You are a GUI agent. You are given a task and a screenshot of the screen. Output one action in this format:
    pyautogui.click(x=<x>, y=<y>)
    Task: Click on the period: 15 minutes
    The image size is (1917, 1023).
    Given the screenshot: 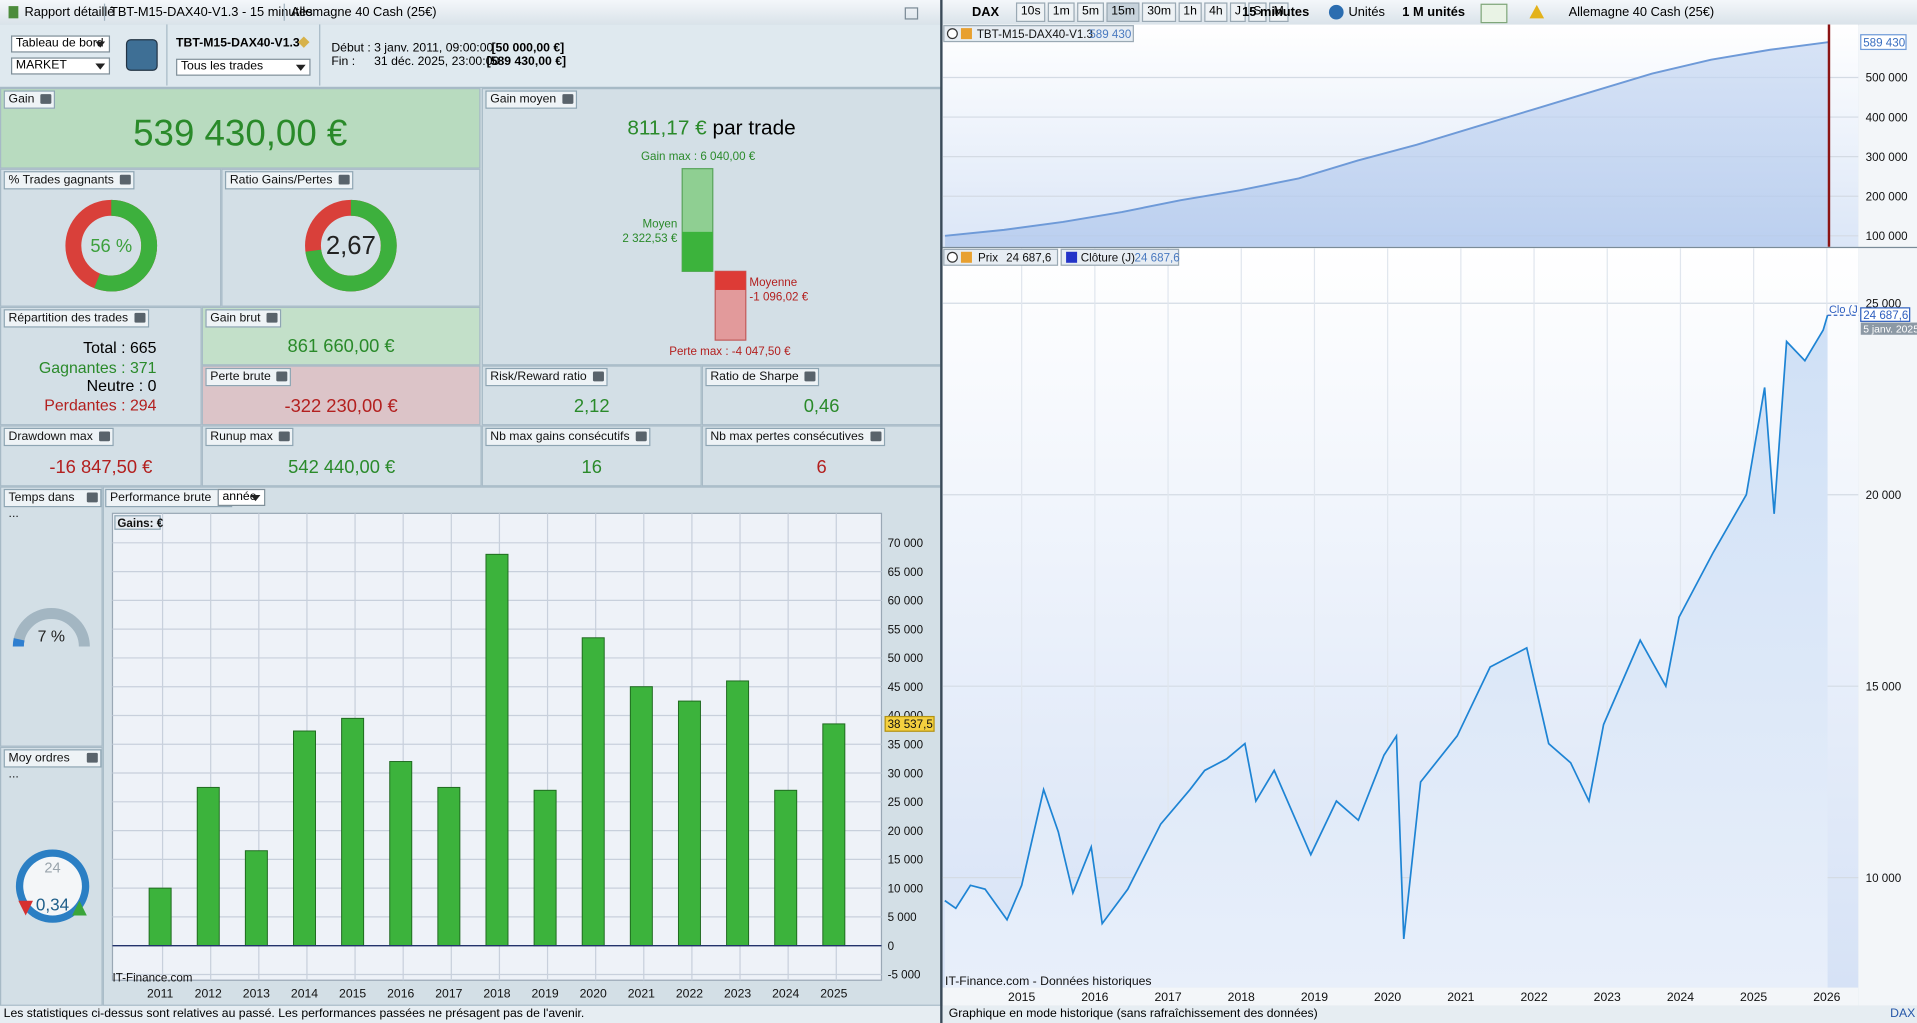 What is the action you would take?
    pyautogui.click(x=1276, y=12)
    